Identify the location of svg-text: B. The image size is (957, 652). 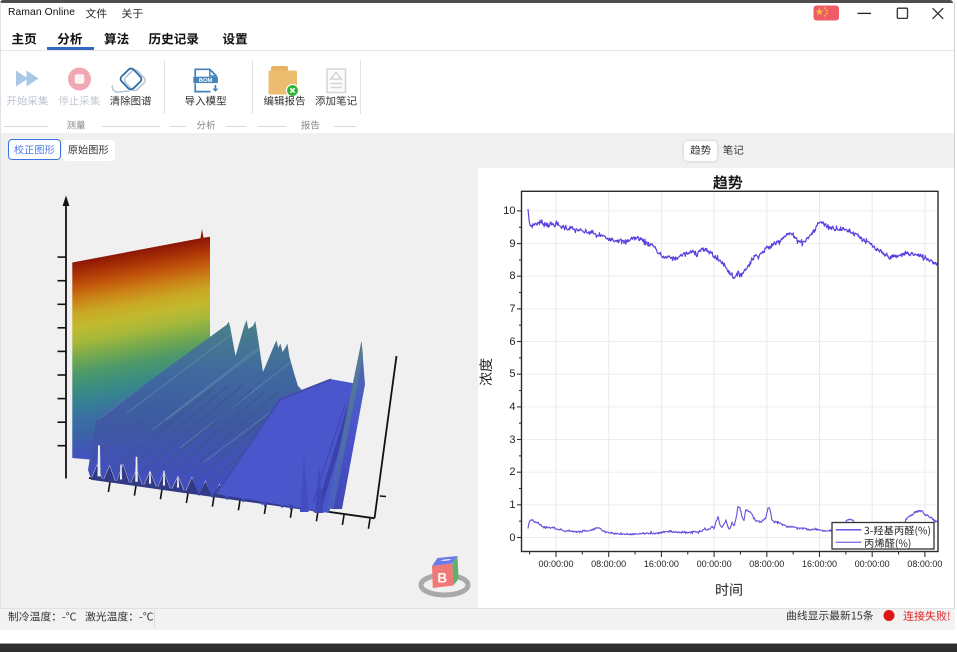
(442, 578).